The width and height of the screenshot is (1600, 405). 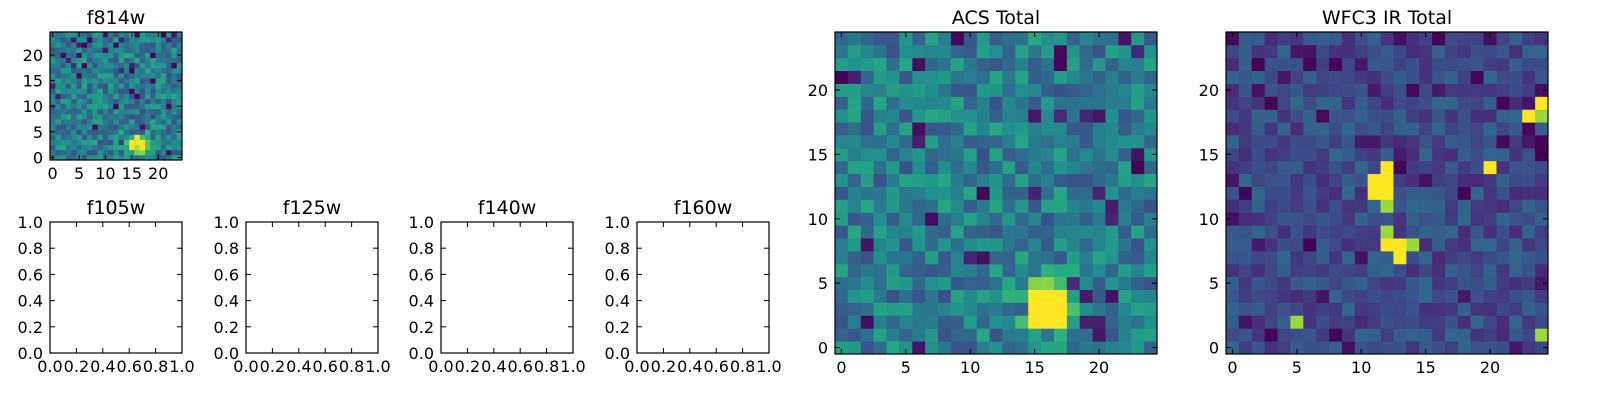 I want to click on y-tick-label: 0.4, so click(x=30, y=301).